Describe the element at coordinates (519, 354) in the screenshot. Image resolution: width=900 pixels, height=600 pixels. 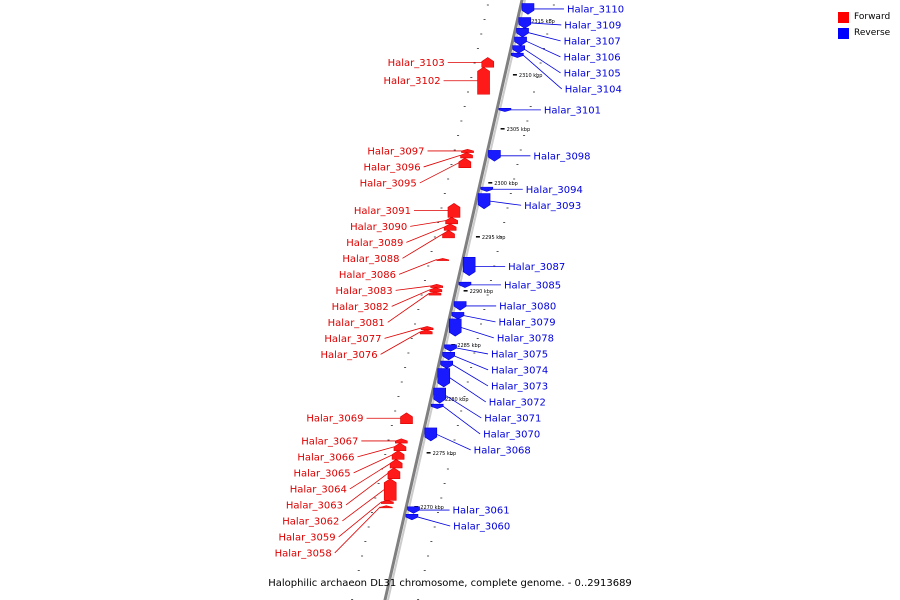
I see `gene-label: Halar_3075` at that location.